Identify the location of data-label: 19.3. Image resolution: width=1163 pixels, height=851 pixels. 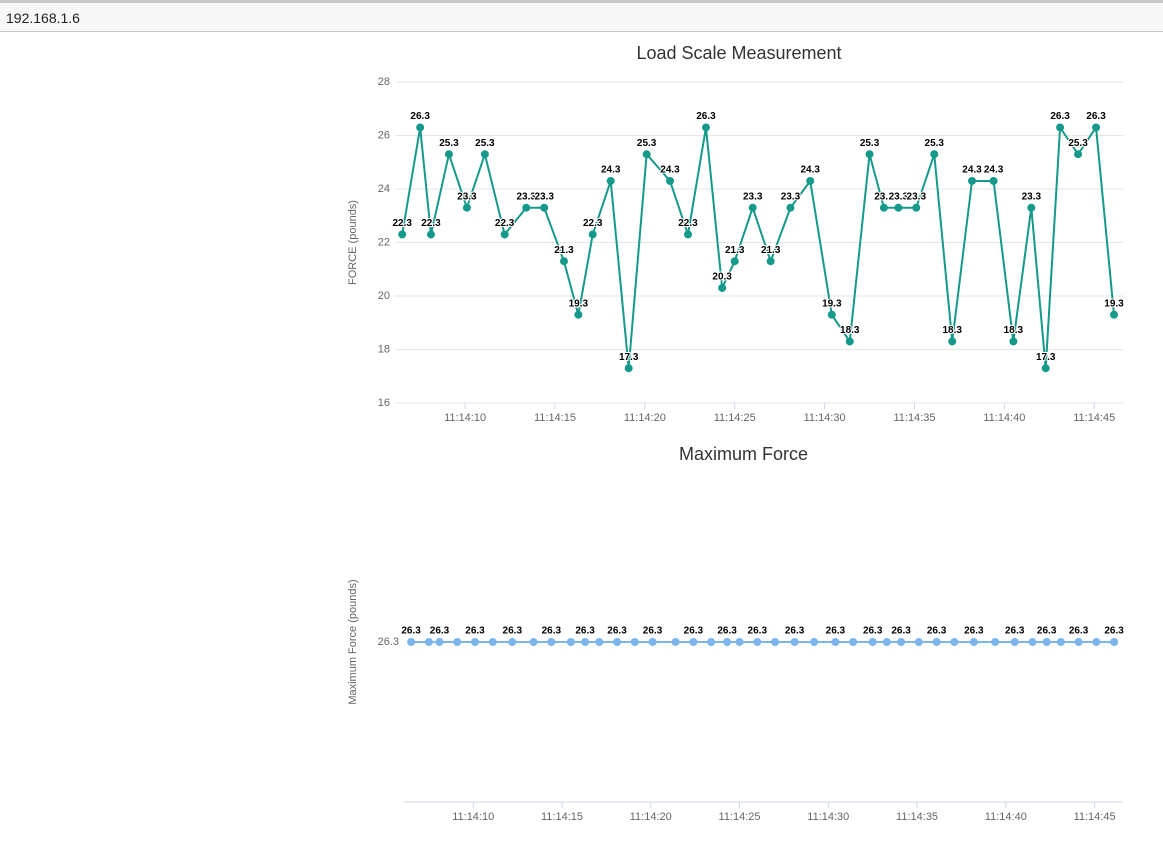
(579, 303).